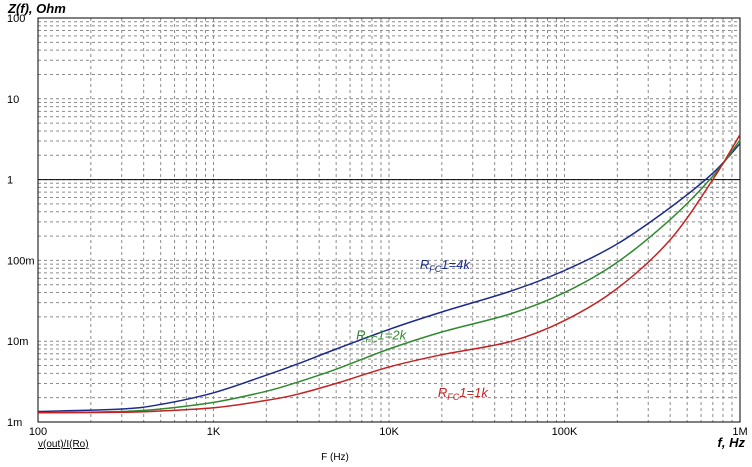 This screenshot has width=752, height=467. Describe the element at coordinates (36, 8) in the screenshot. I see `y-axis-title: Z(f), Ohm` at that location.